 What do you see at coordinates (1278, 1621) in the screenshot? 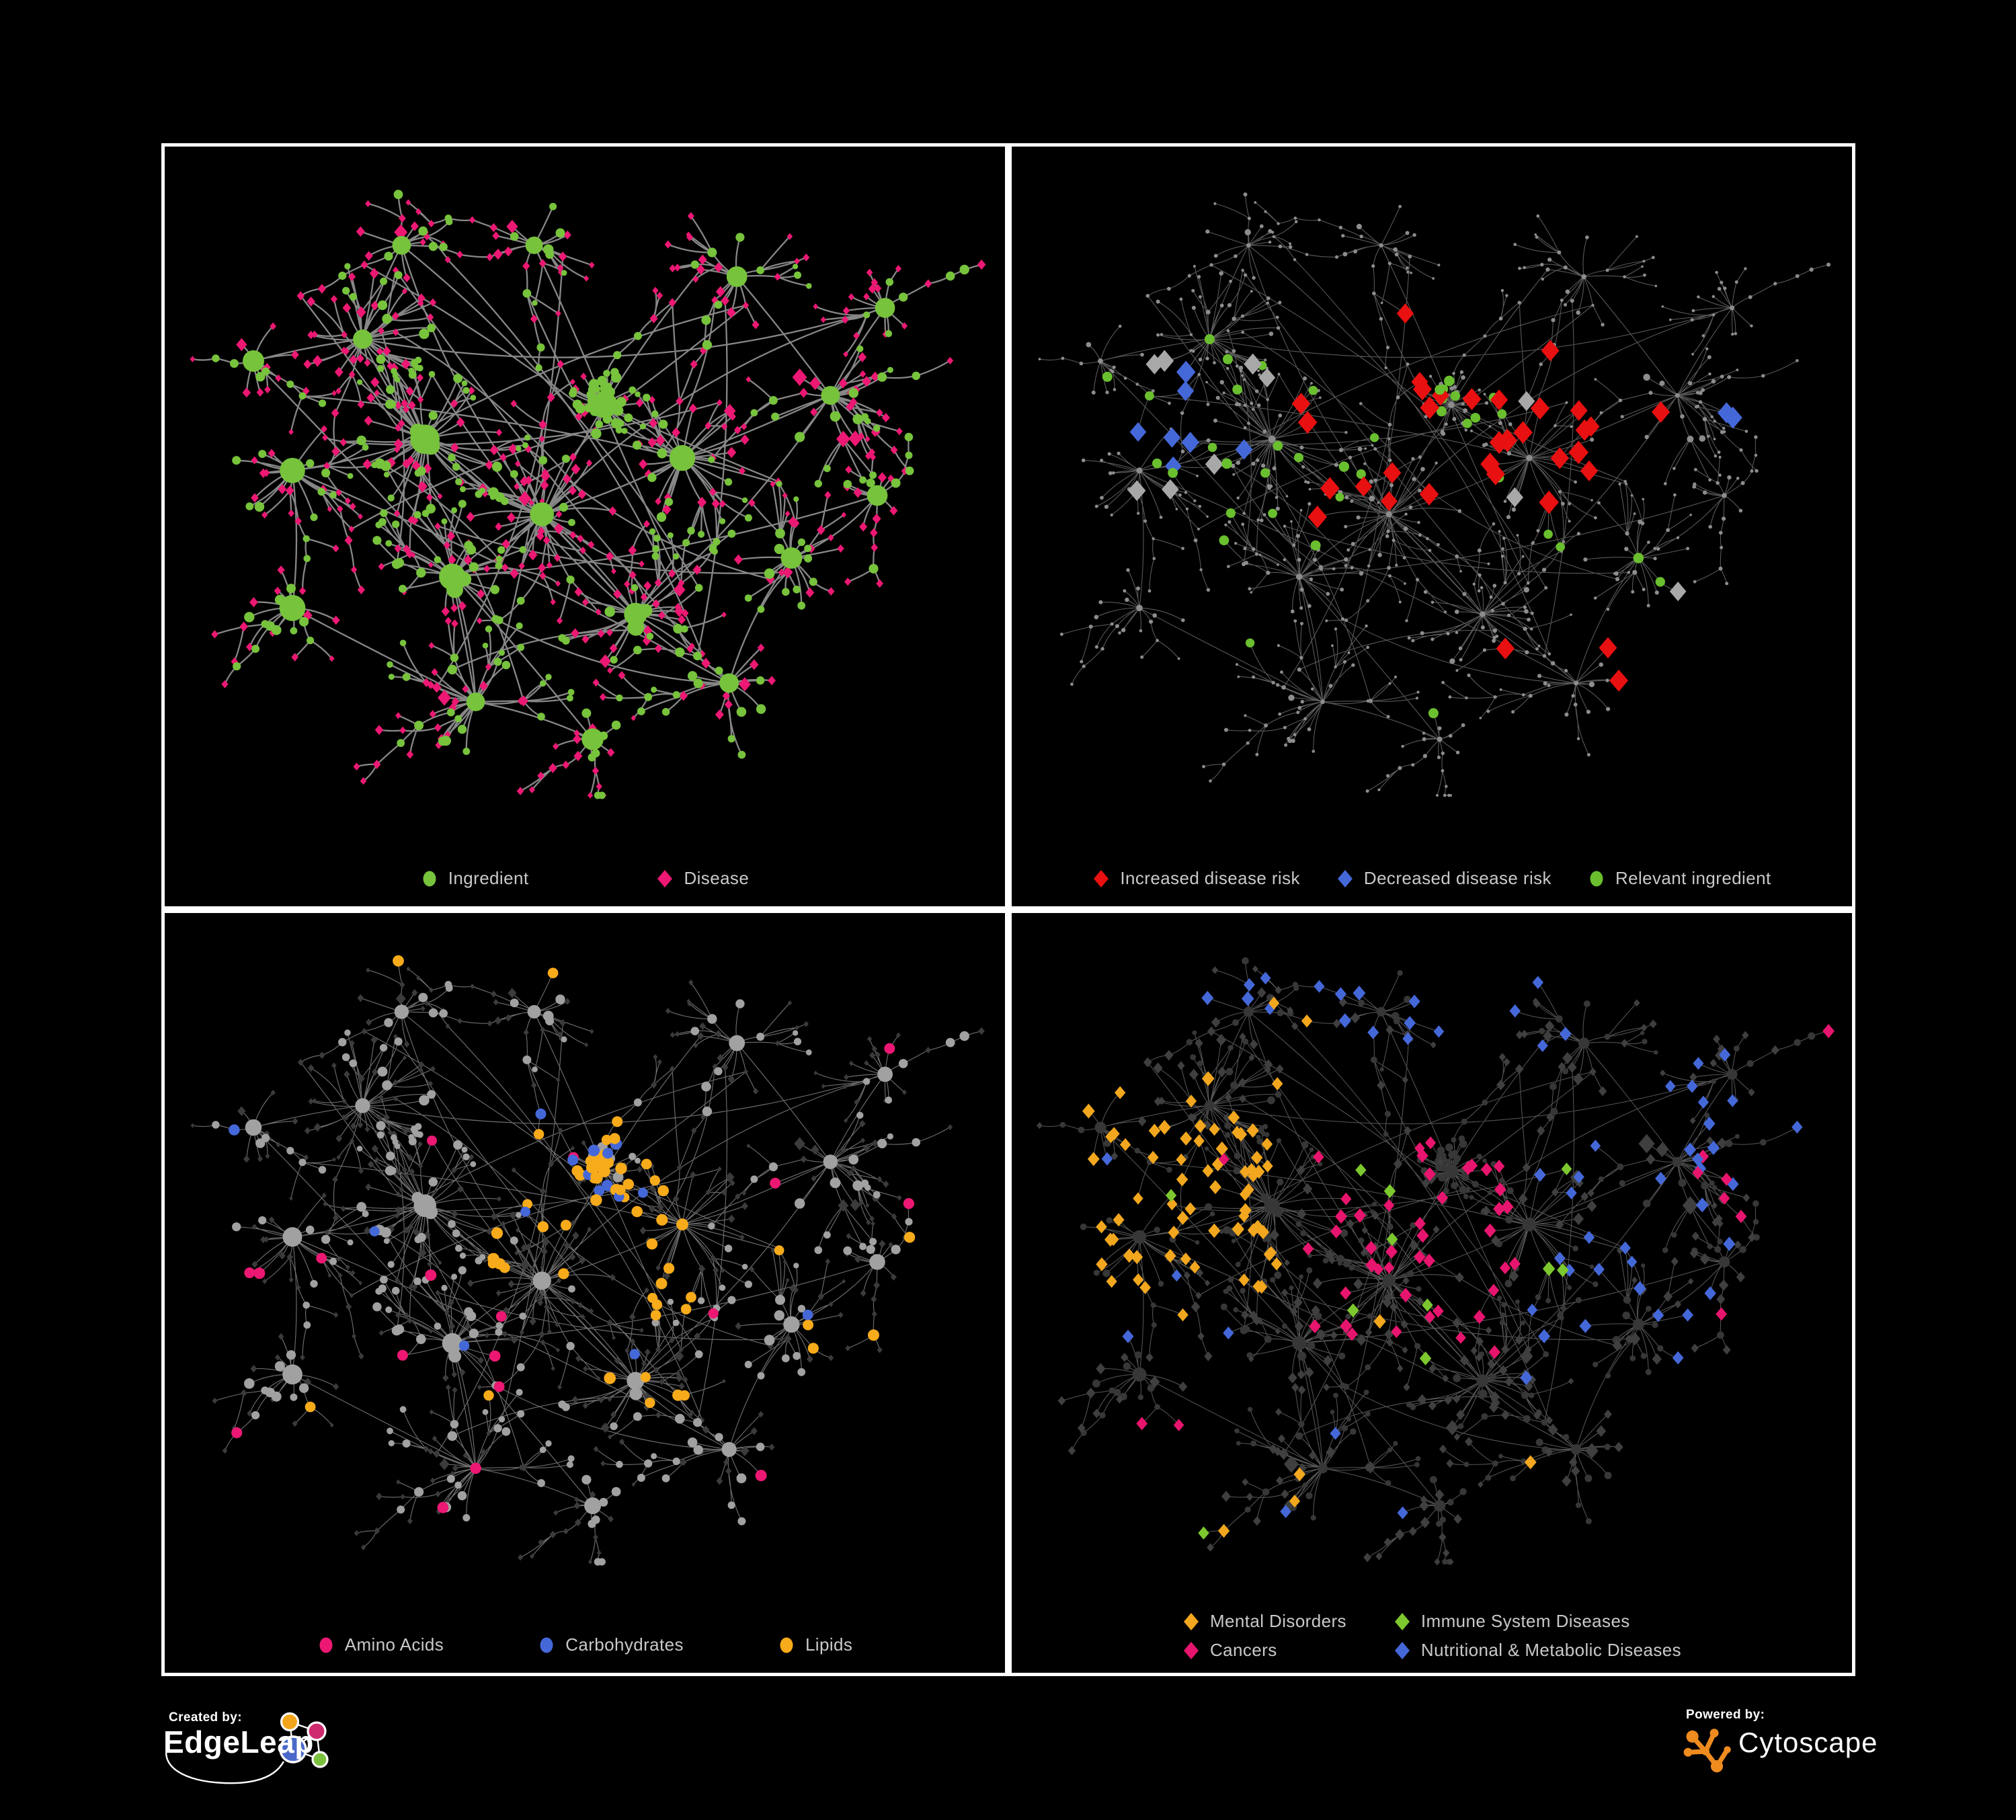
I see `legend-label: Mental Disorders` at bounding box center [1278, 1621].